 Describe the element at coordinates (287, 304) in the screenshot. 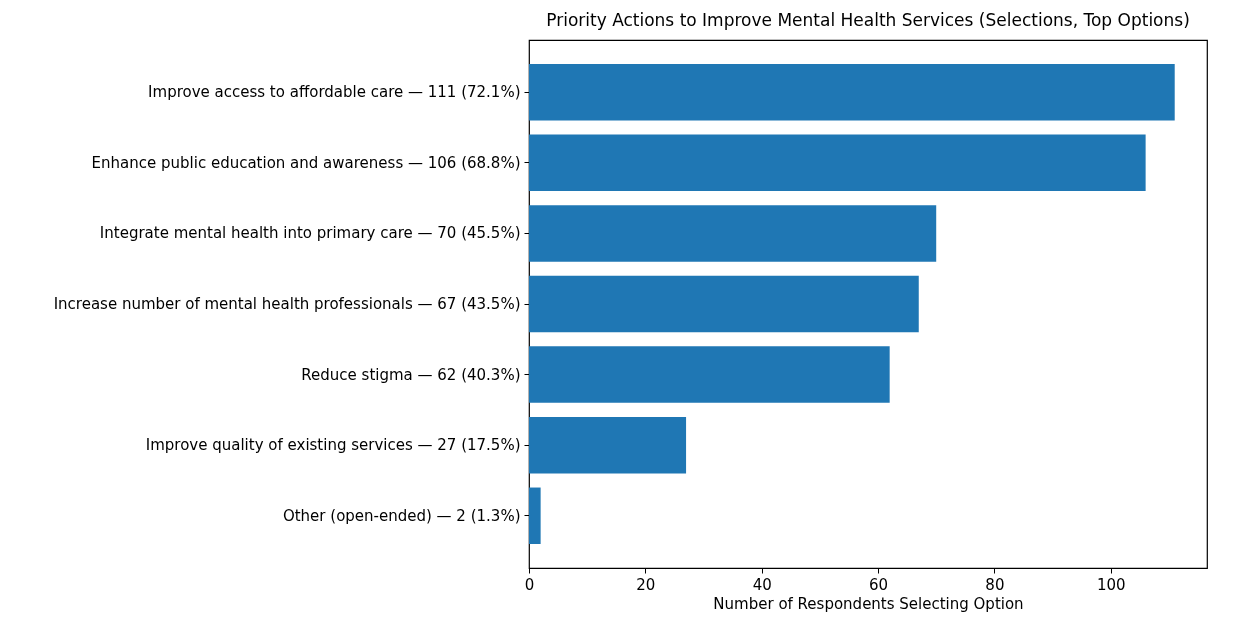

I see `y-tick-label: Increase number of mental health professionals — 67 (43.5%)` at that location.